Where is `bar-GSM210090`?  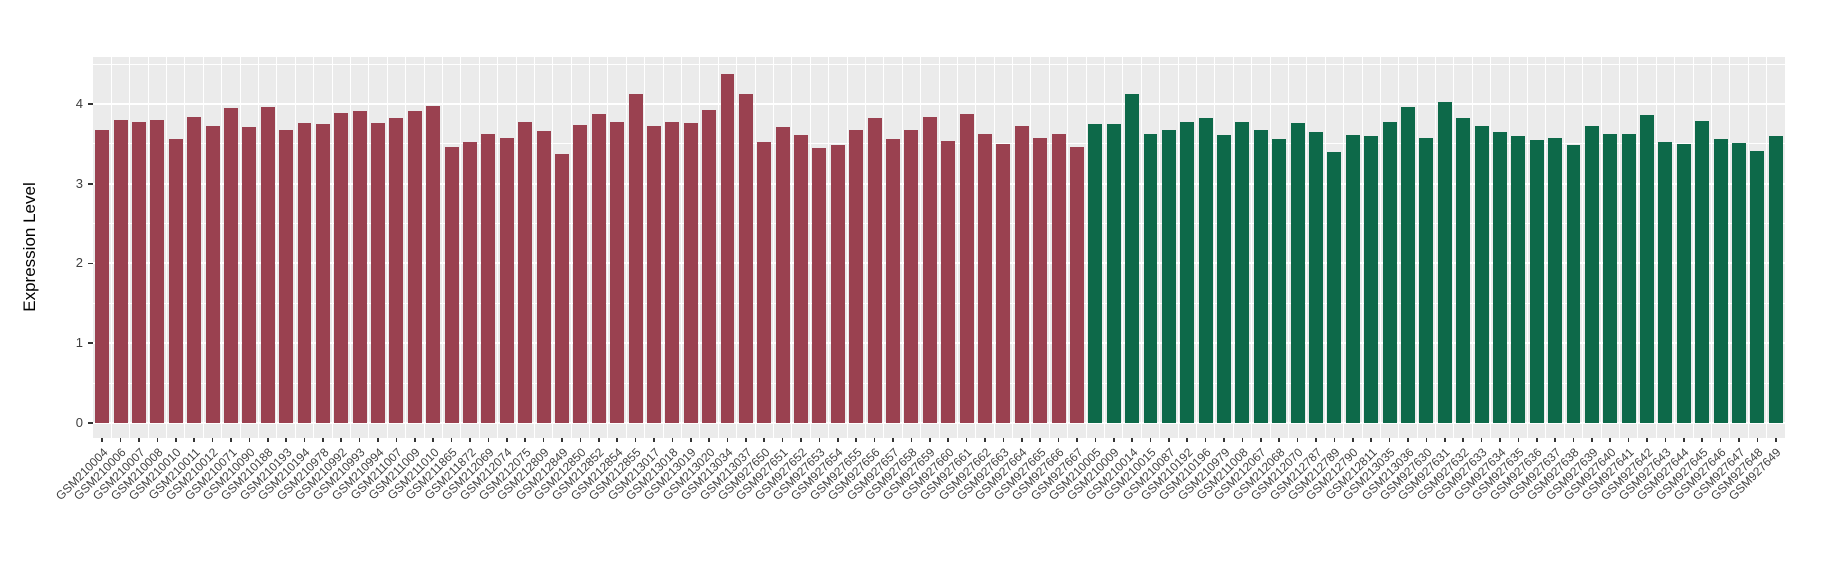 bar-GSM210090 is located at coordinates (249, 275).